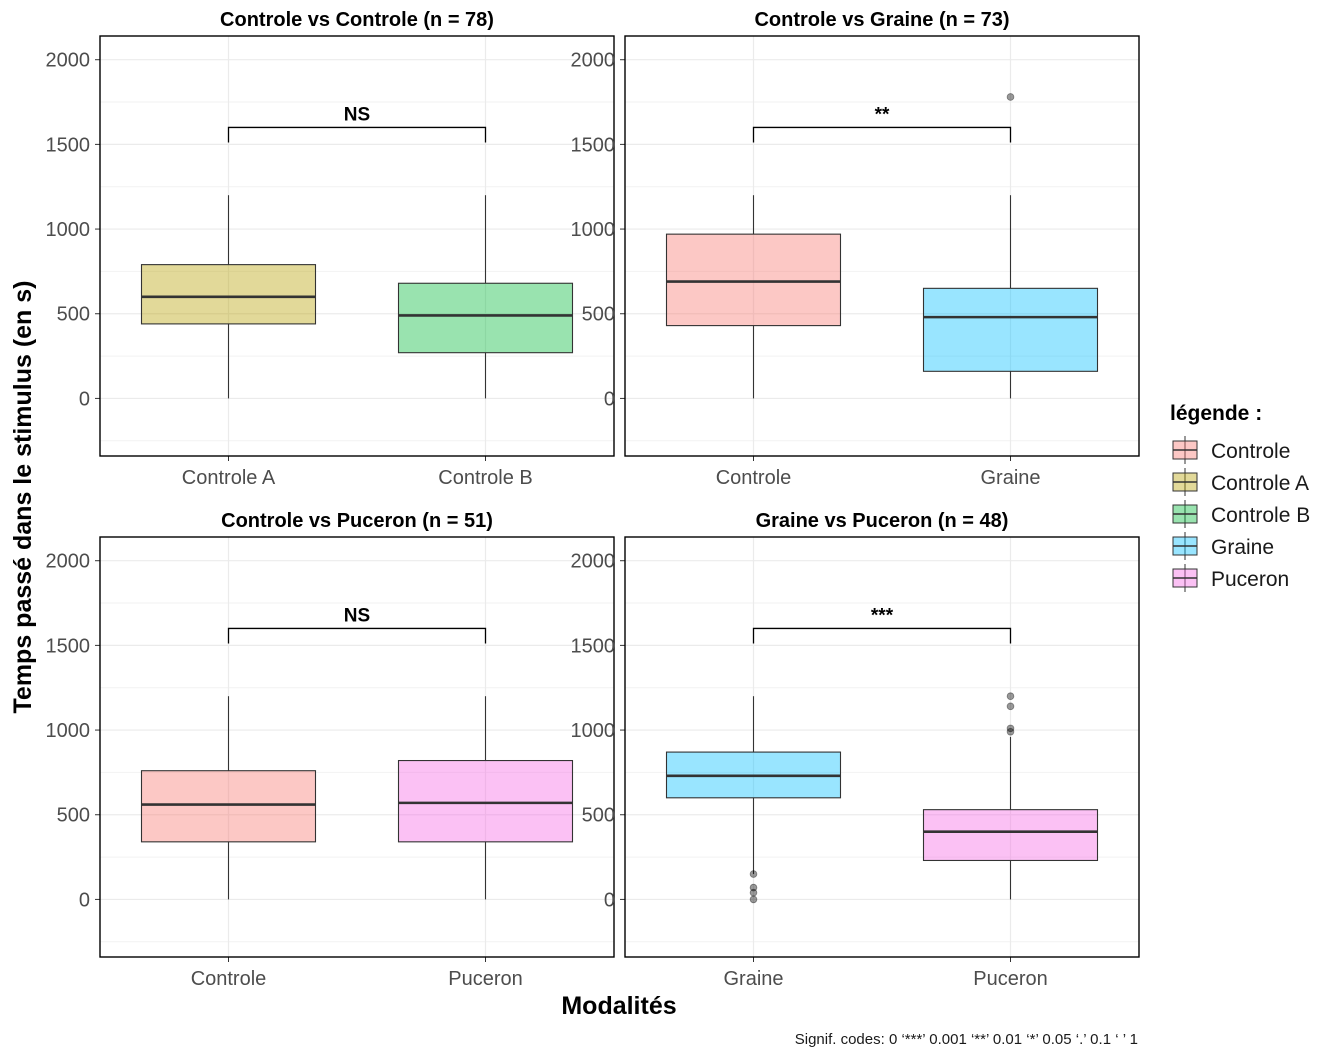  What do you see at coordinates (23, 496) in the screenshot?
I see `y-axis-title: Temps passé dans le stimulus (en s)` at bounding box center [23, 496].